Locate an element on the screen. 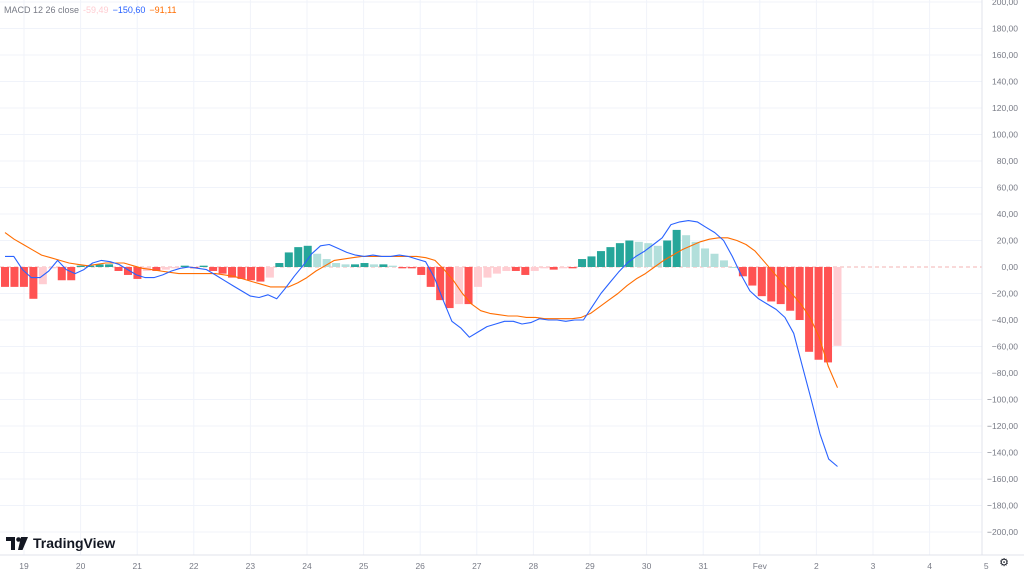  x-tick-label: 26 is located at coordinates (420, 566).